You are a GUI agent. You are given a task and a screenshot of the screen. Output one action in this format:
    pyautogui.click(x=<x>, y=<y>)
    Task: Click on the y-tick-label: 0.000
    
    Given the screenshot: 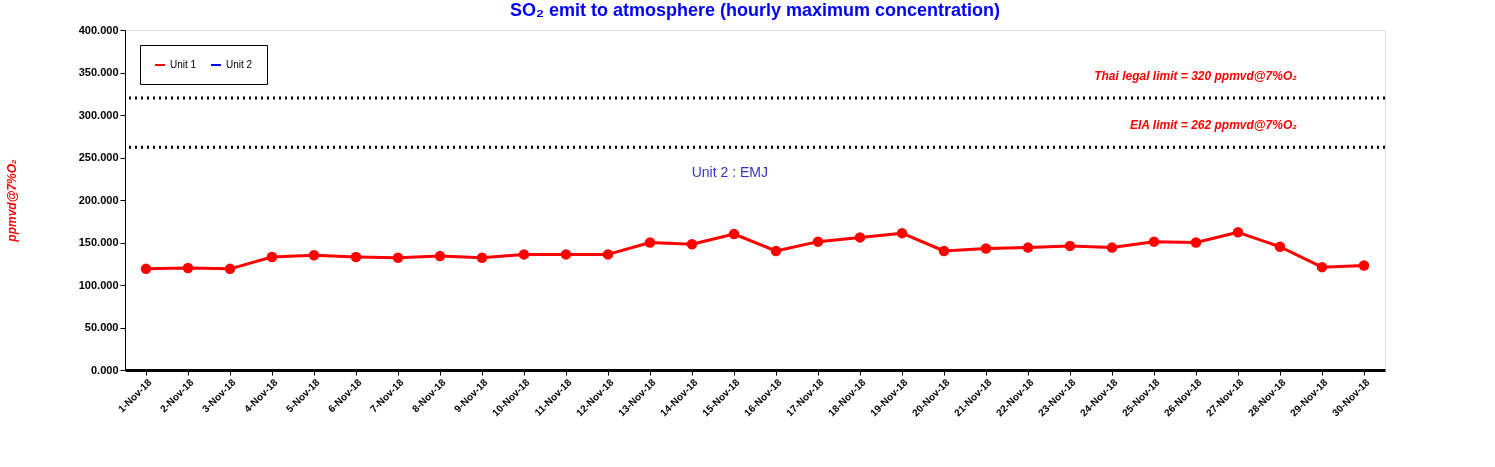 What is the action you would take?
    pyautogui.click(x=104, y=369)
    